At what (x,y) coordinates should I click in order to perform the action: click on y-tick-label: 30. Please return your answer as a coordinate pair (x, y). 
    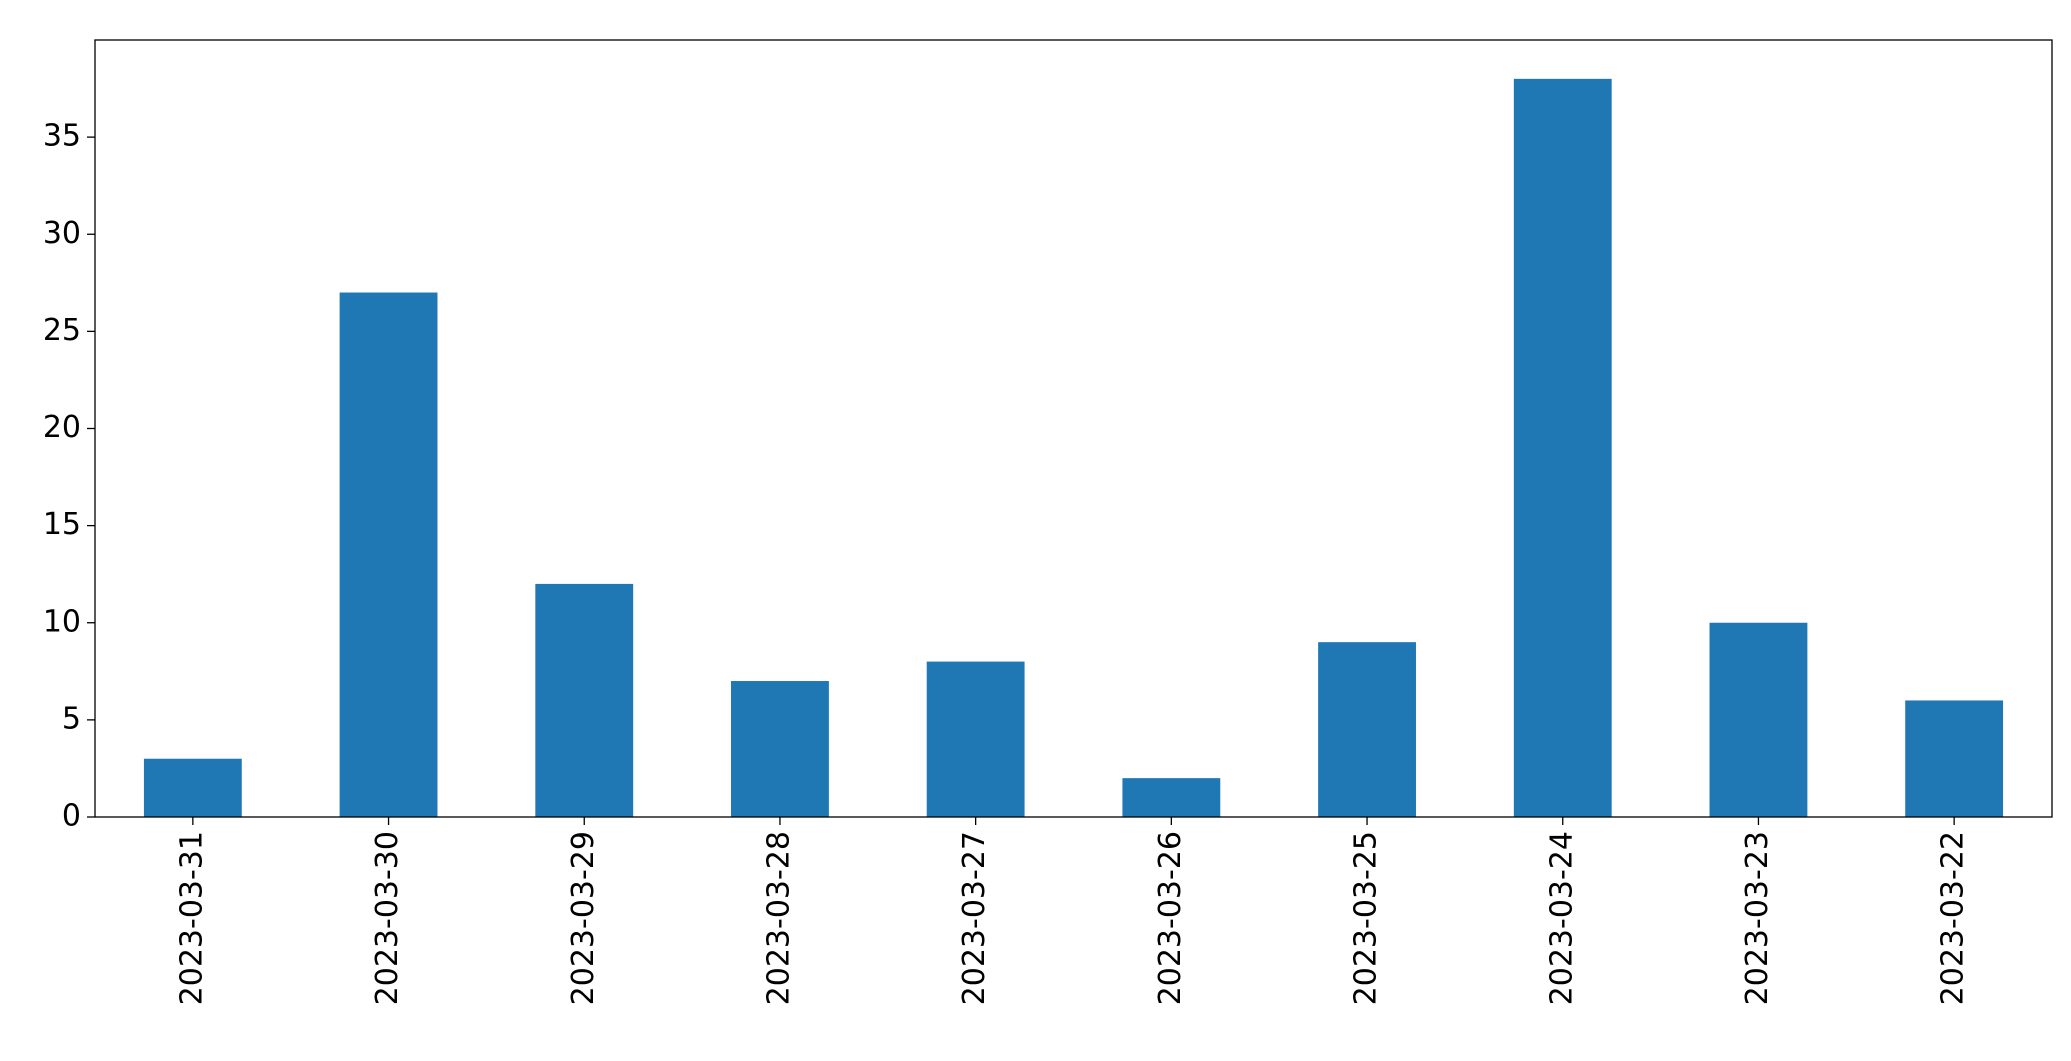
    Looking at the image, I should click on (62, 233).